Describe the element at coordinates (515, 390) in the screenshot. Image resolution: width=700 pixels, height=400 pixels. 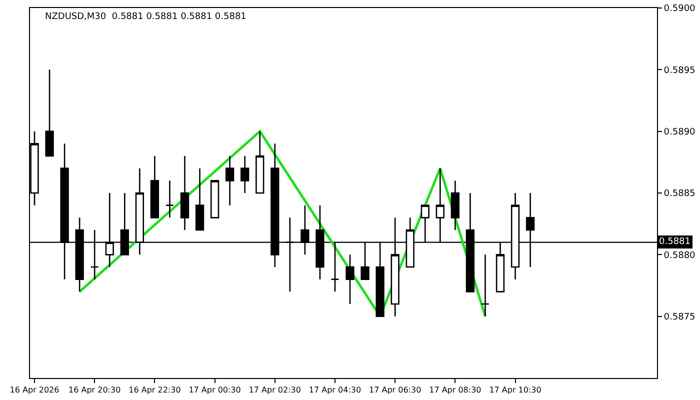
I see `x-tick-label: 17 Apr 10:30` at that location.